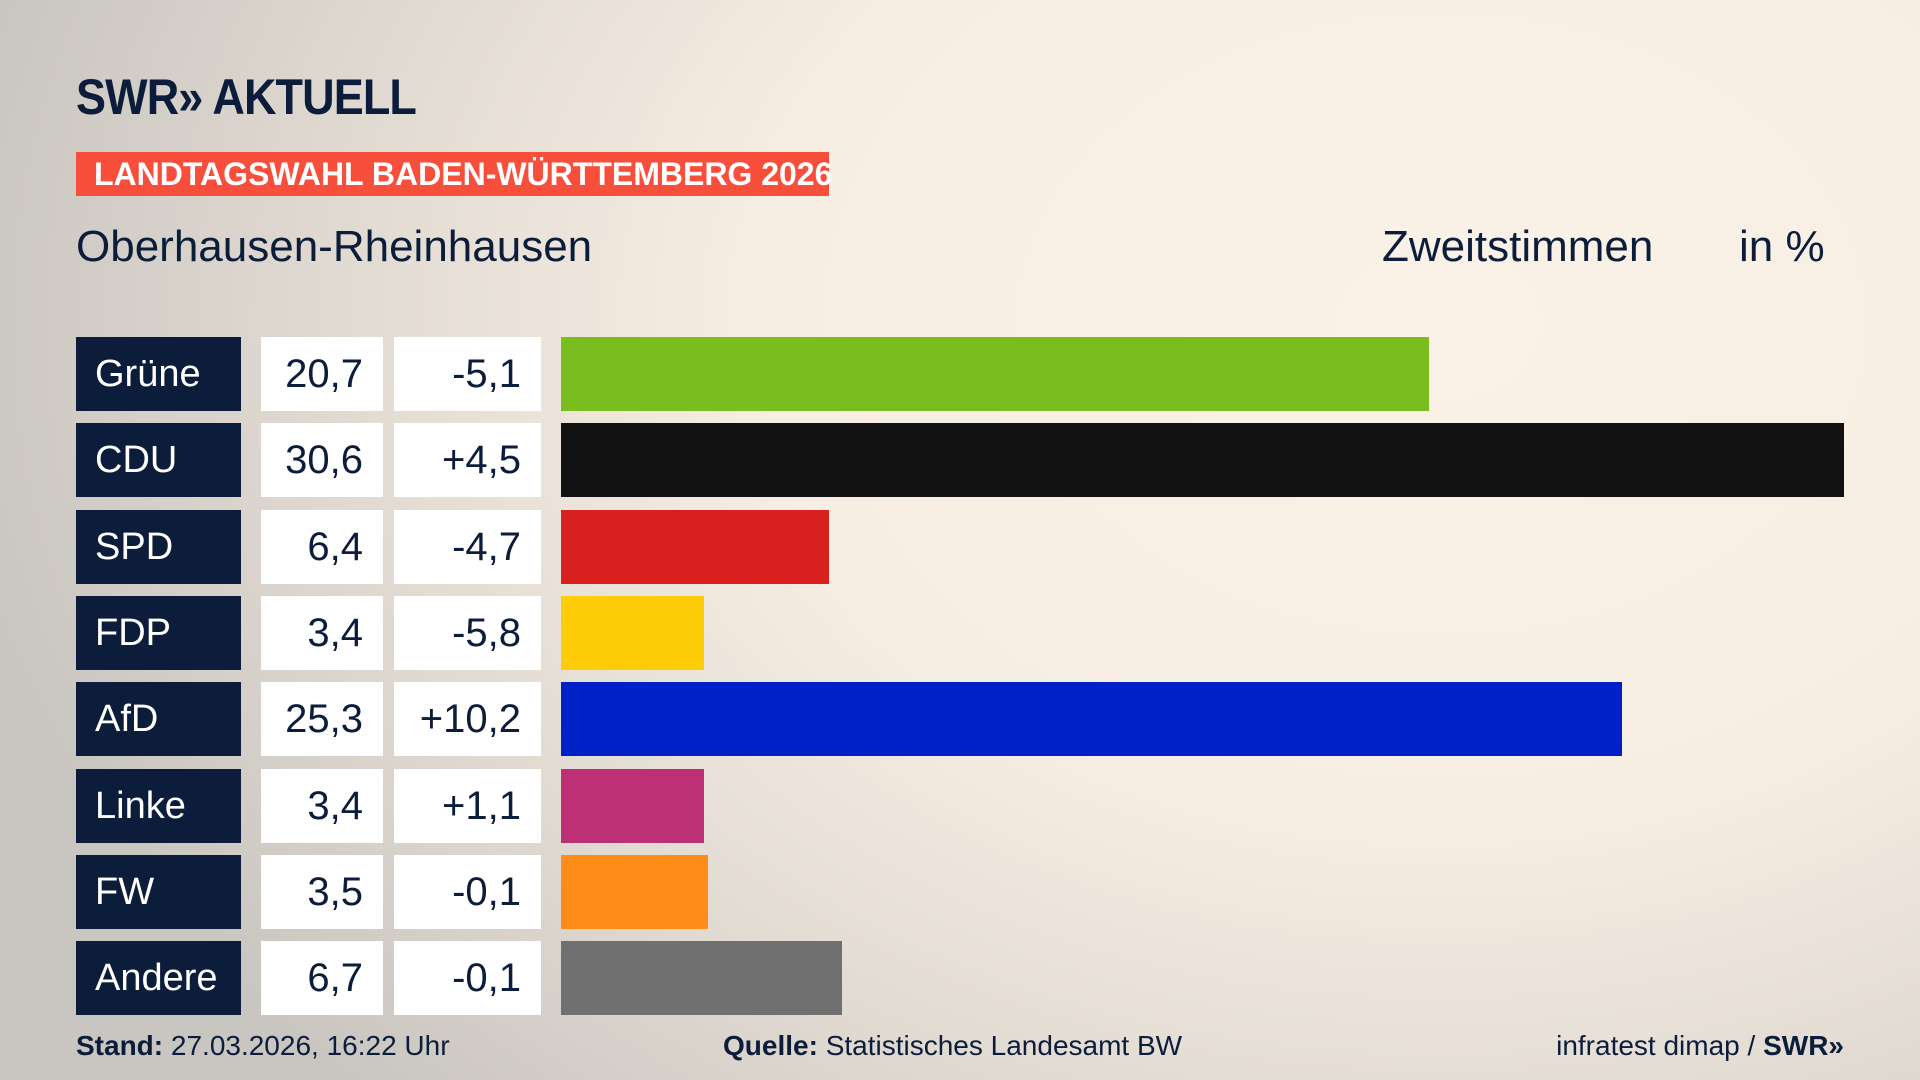 The height and width of the screenshot is (1080, 1920). What do you see at coordinates (322, 546) in the screenshot?
I see `vote-share: 6,4` at bounding box center [322, 546].